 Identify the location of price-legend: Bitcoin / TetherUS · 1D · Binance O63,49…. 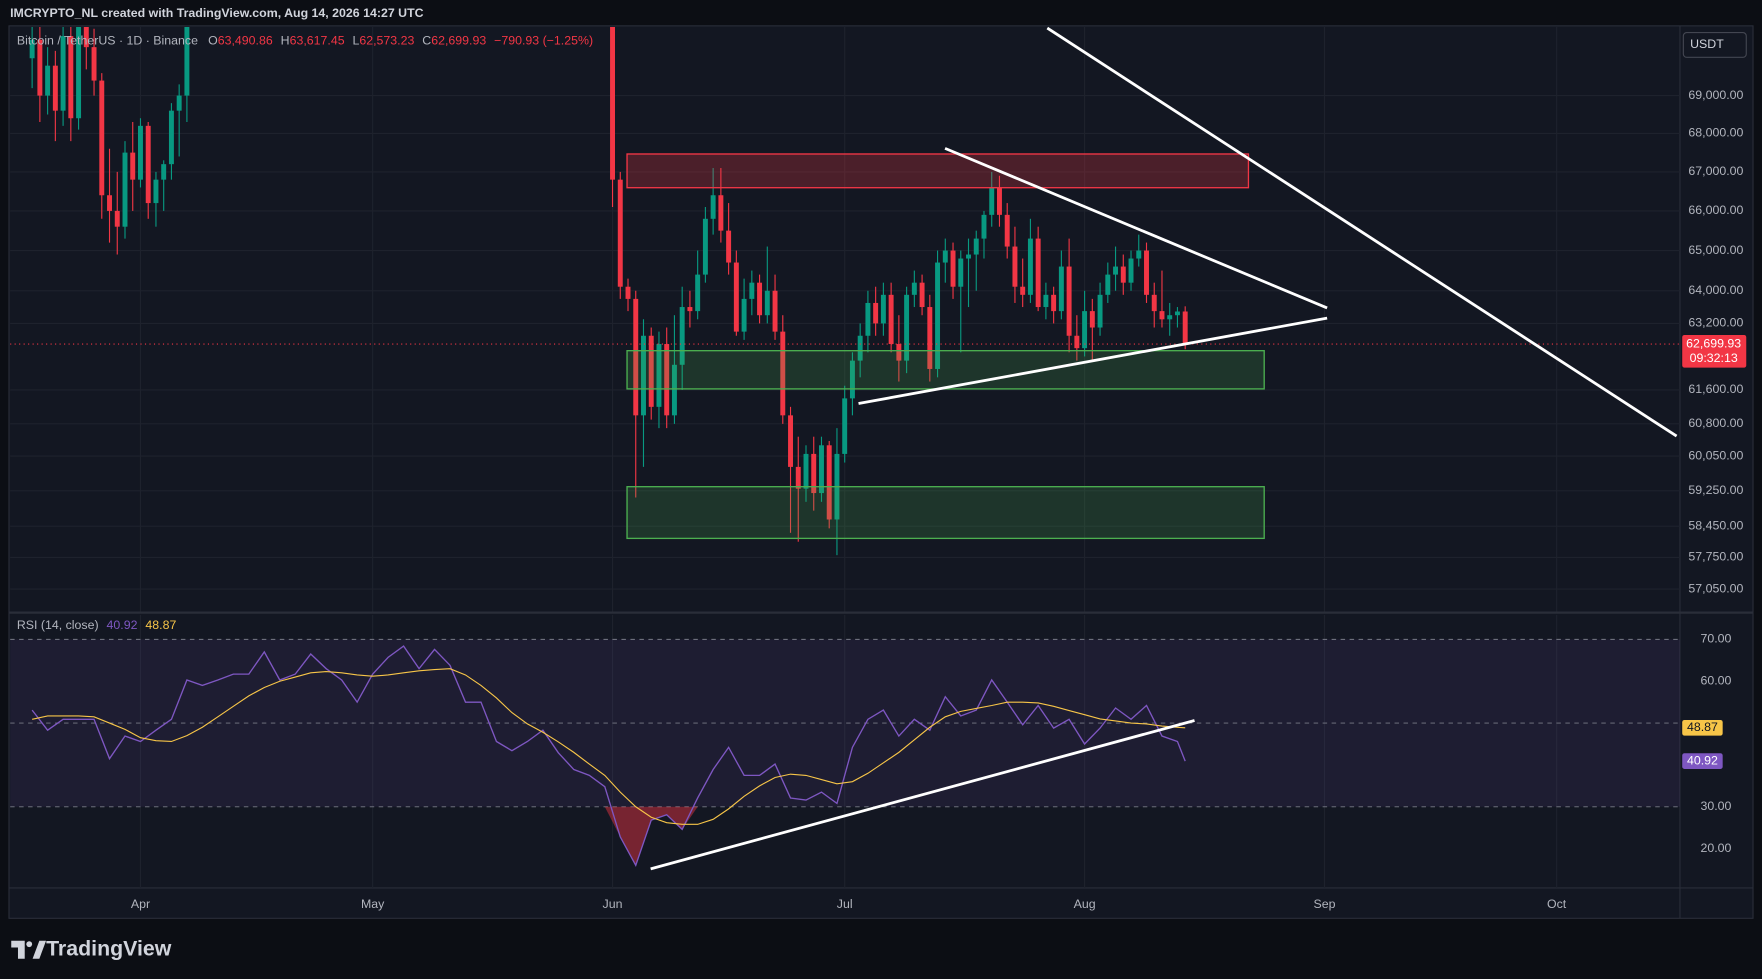
(305, 41).